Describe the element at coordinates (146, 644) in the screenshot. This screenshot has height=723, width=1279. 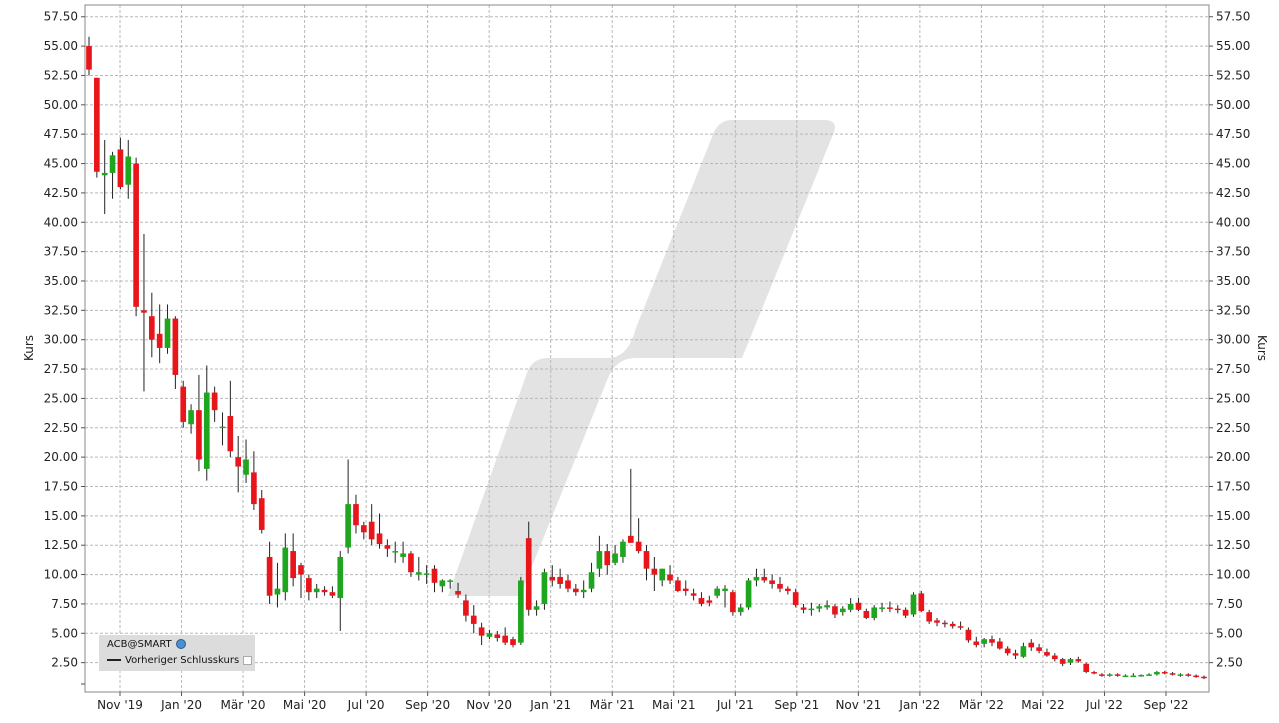
I see `legend-symbol-row: ACB@SMART` at that location.